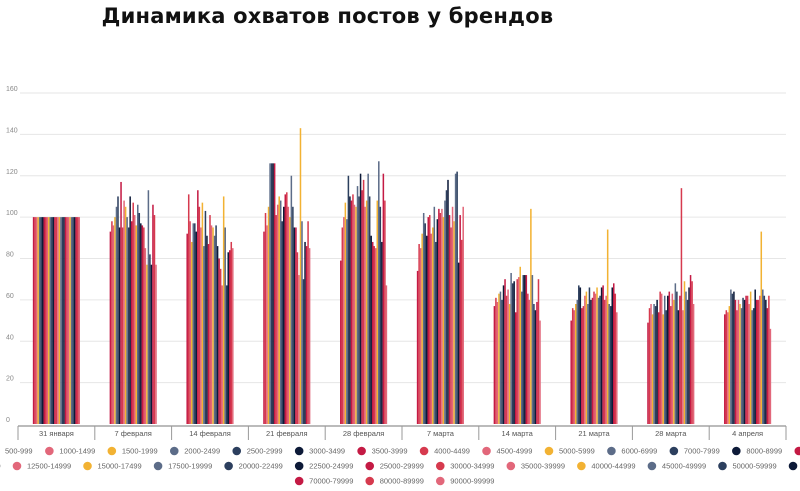 The width and height of the screenshot is (800, 491). Describe the element at coordinates (390, 451) in the screenshot. I see `legend-label: 3500-3999` at that location.